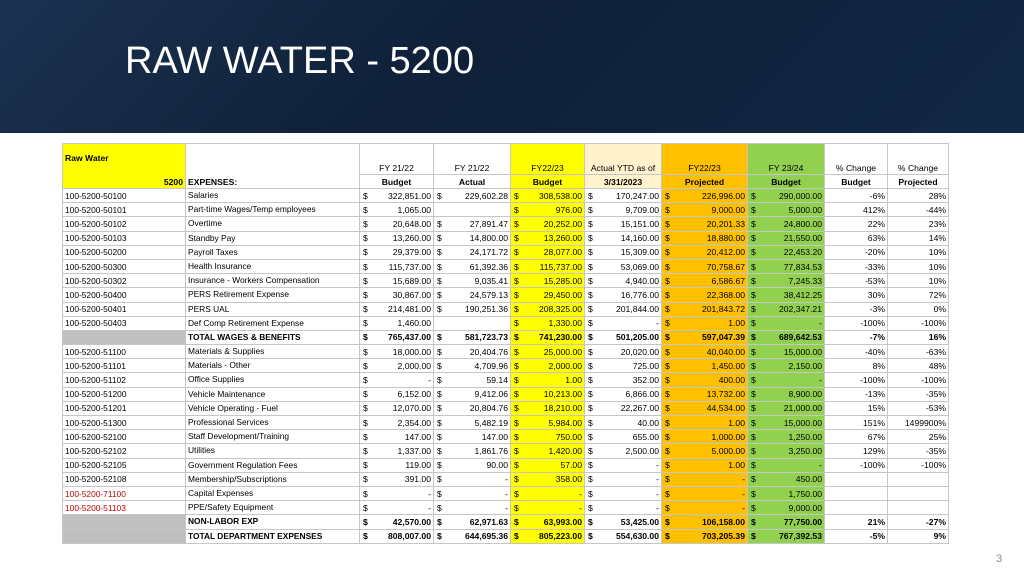  I want to click on account-cell, so click(124, 536).